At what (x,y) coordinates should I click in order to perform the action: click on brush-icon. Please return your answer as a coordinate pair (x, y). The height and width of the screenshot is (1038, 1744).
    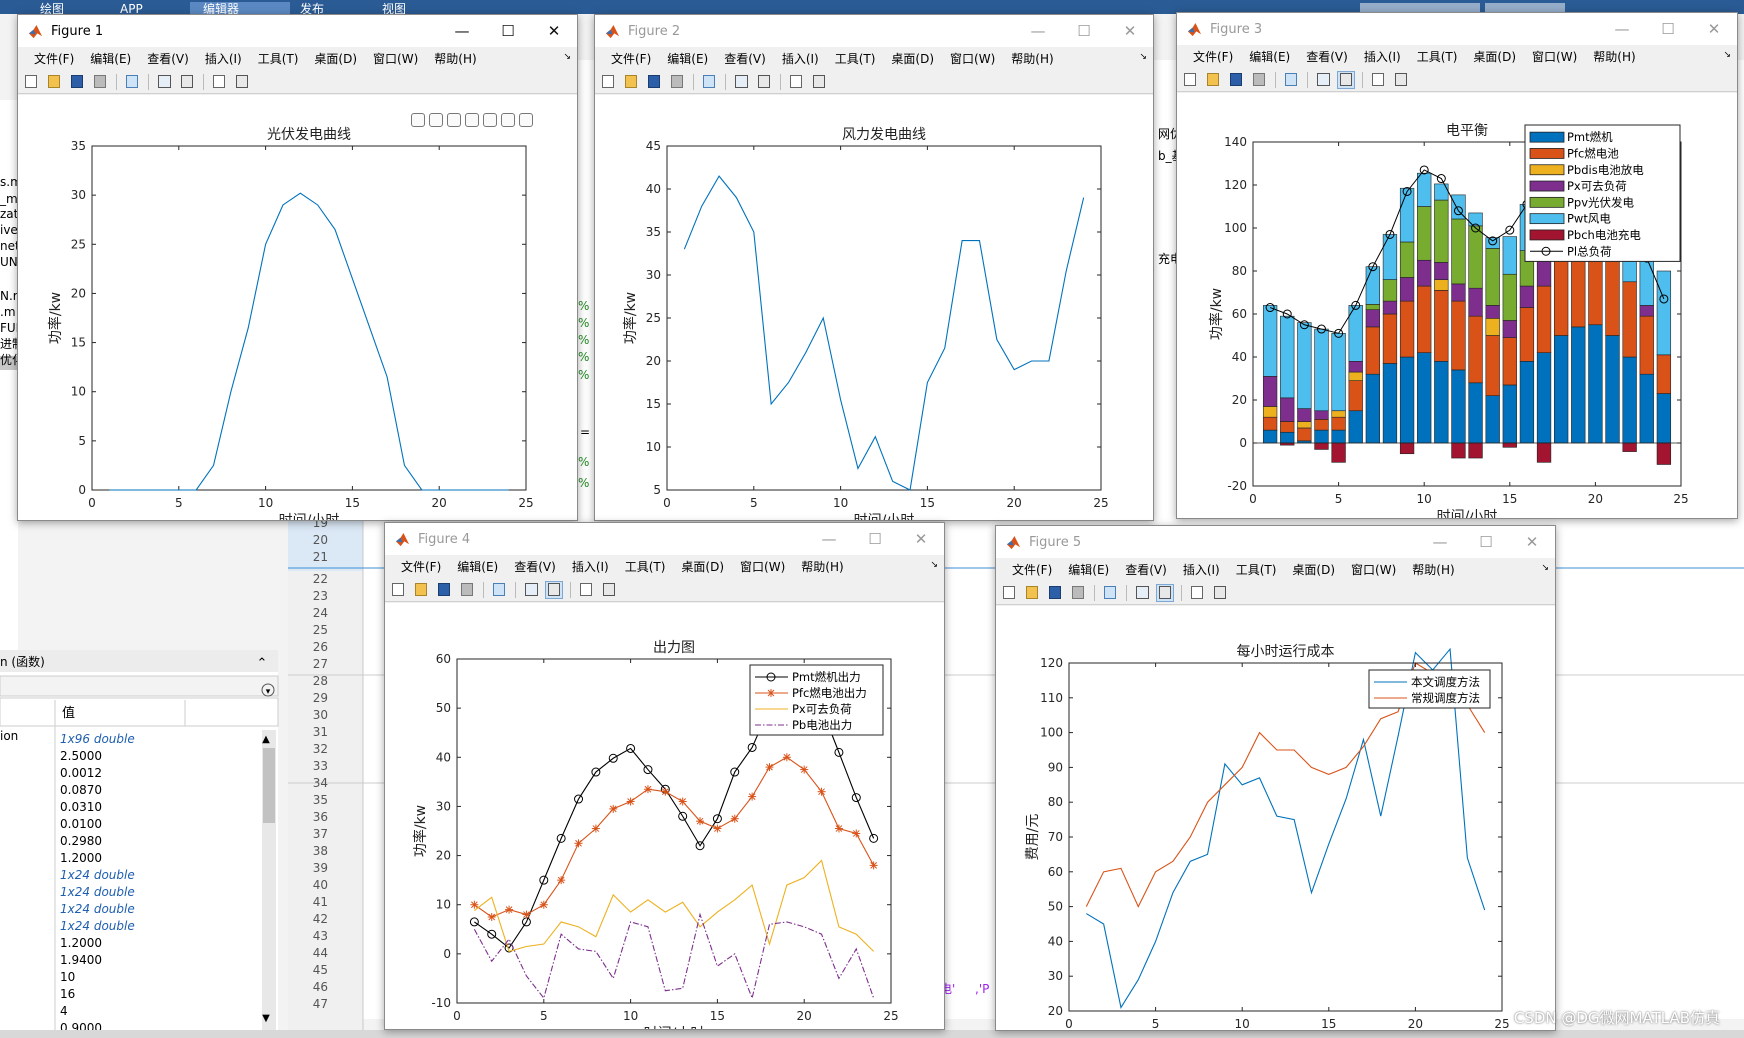
    Looking at the image, I should click on (418, 120).